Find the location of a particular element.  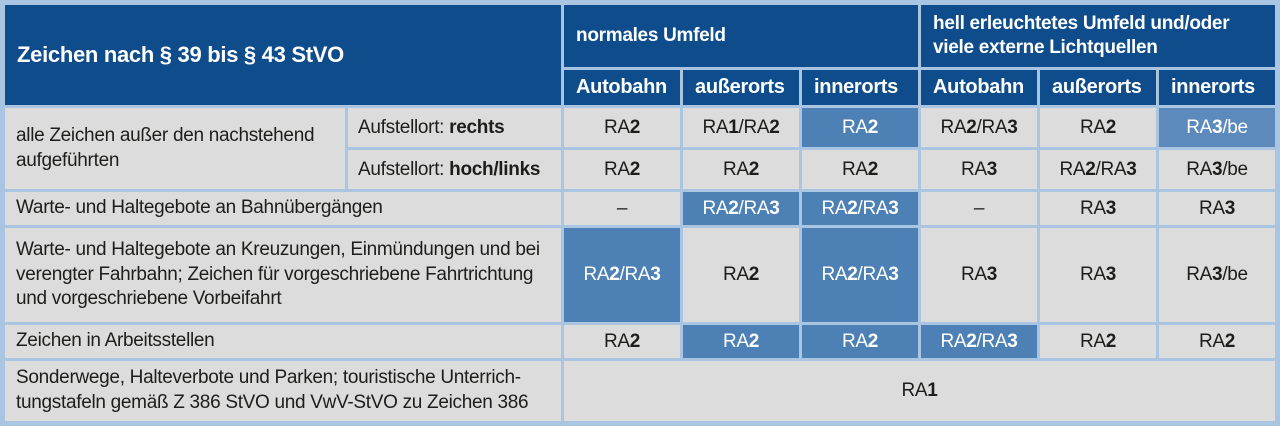

col-header-autobahn-hell: Autobahn is located at coordinates (979, 87).